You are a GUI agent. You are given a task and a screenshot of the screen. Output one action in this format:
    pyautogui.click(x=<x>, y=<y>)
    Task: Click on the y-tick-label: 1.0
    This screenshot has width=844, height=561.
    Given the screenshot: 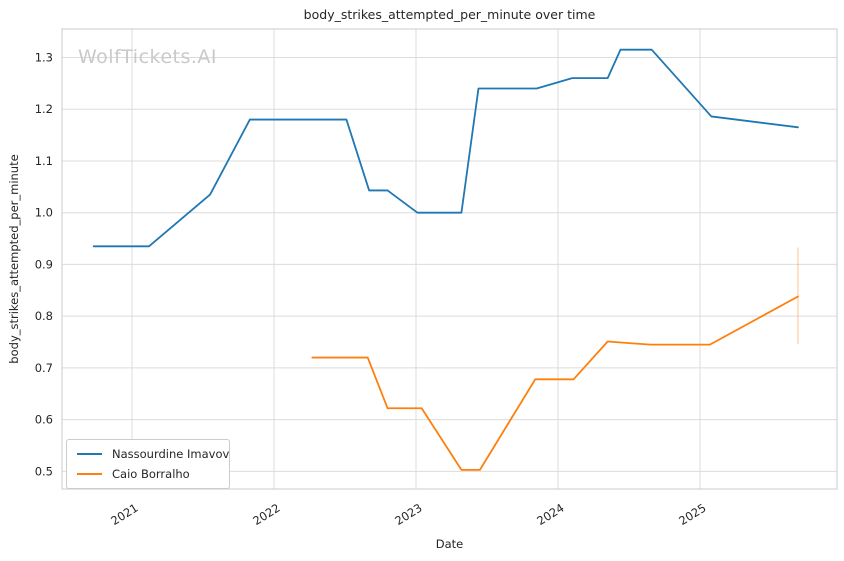 What is the action you would take?
    pyautogui.click(x=44, y=213)
    